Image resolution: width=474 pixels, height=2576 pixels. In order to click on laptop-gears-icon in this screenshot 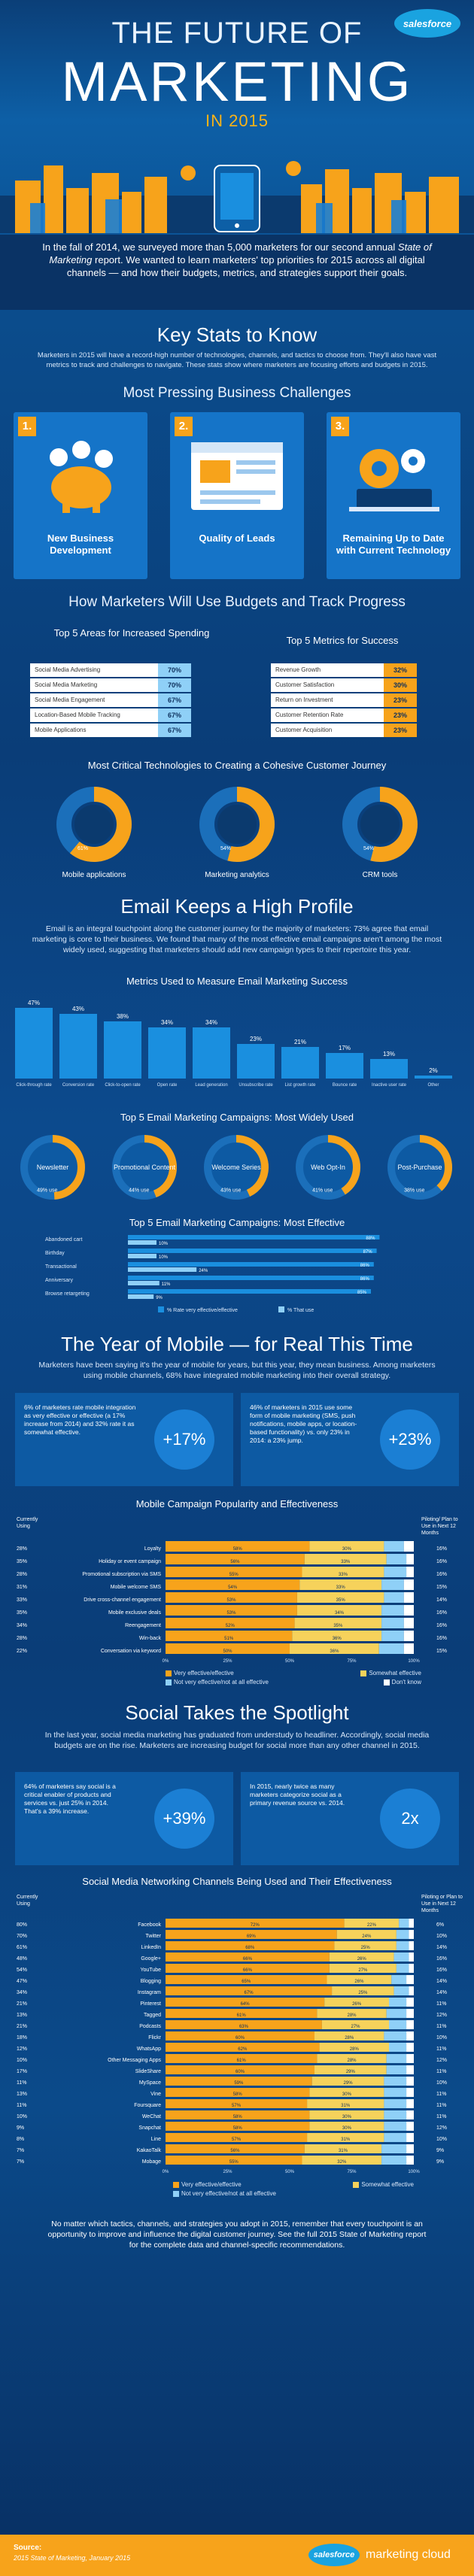, I will do `click(394, 480)`.